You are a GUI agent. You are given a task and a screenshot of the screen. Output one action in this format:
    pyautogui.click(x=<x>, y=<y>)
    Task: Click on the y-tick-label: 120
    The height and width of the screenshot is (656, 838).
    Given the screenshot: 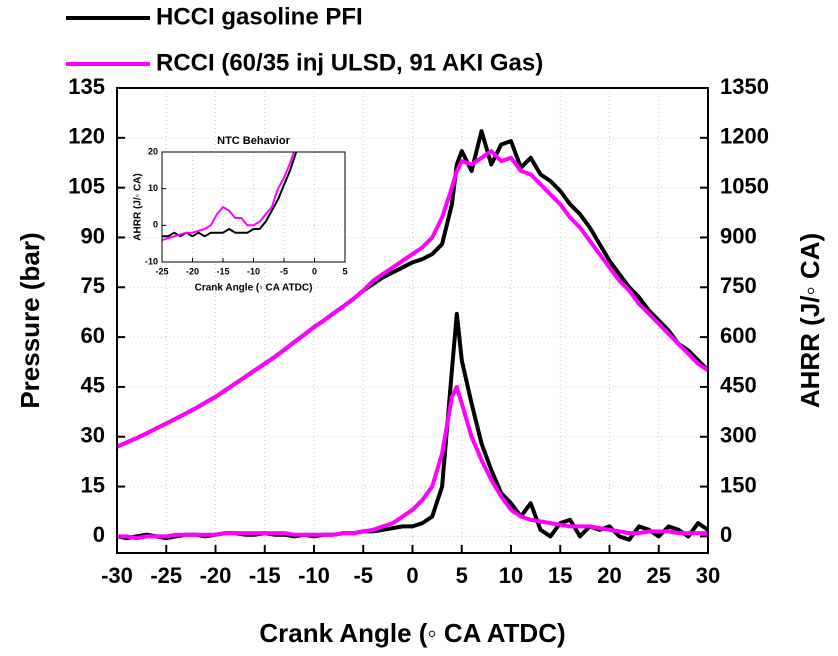 What is the action you would take?
    pyautogui.click(x=86, y=136)
    